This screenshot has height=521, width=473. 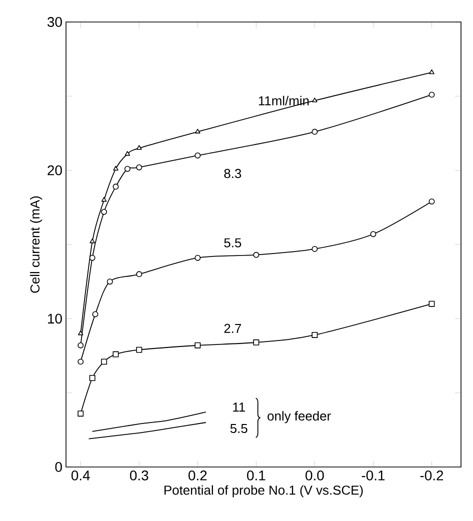 What do you see at coordinates (55, 319) in the screenshot?
I see `y-tick-label: 10` at bounding box center [55, 319].